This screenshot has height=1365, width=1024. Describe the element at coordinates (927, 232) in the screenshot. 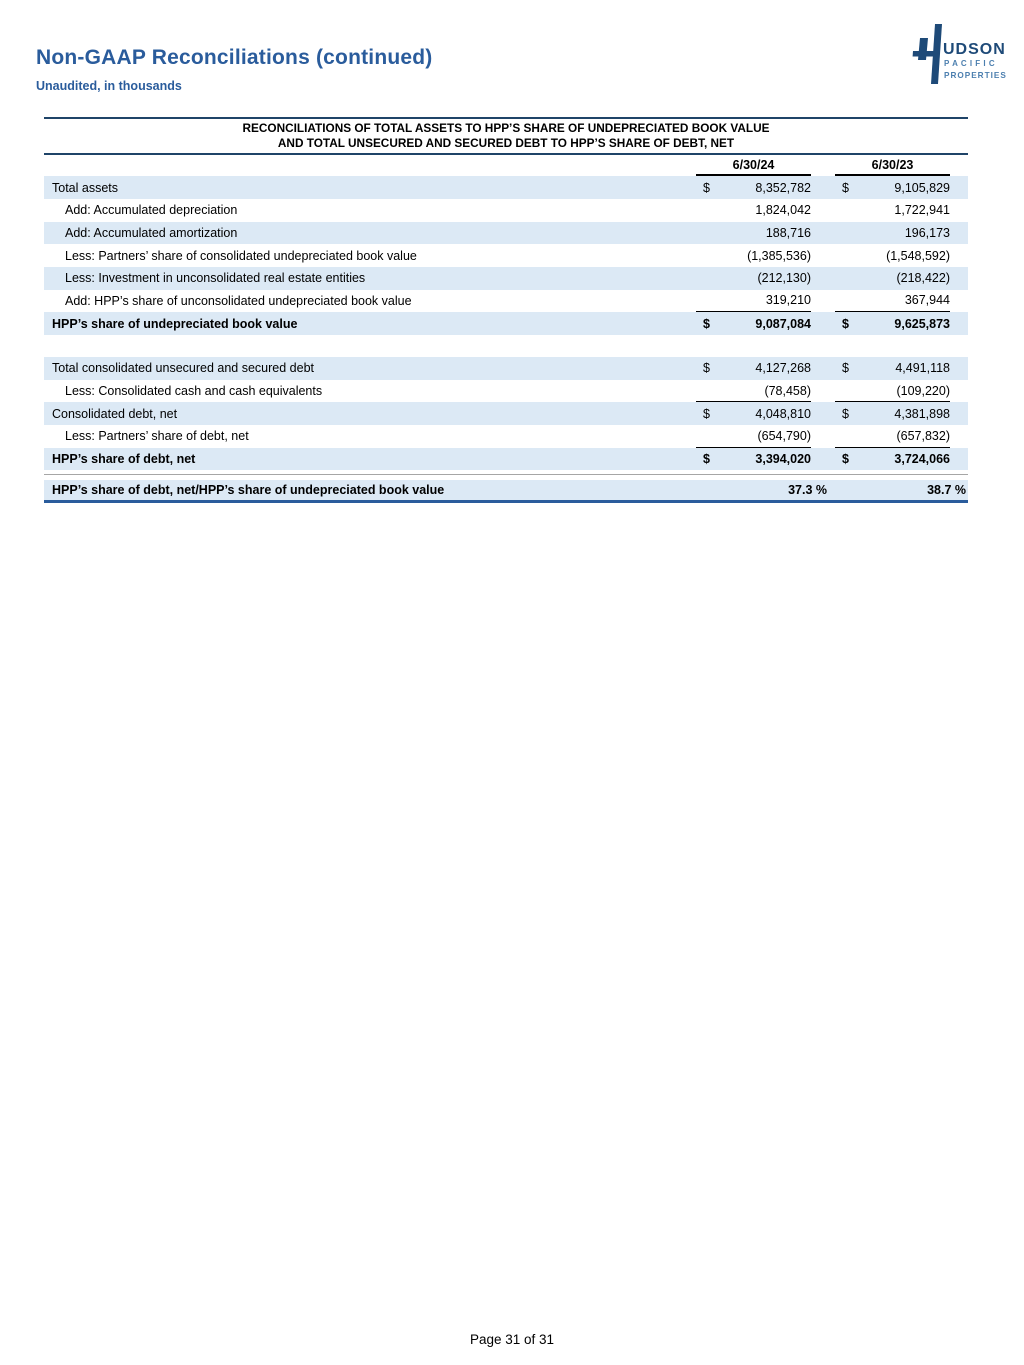

I see `value-2023: 196,173` at that location.